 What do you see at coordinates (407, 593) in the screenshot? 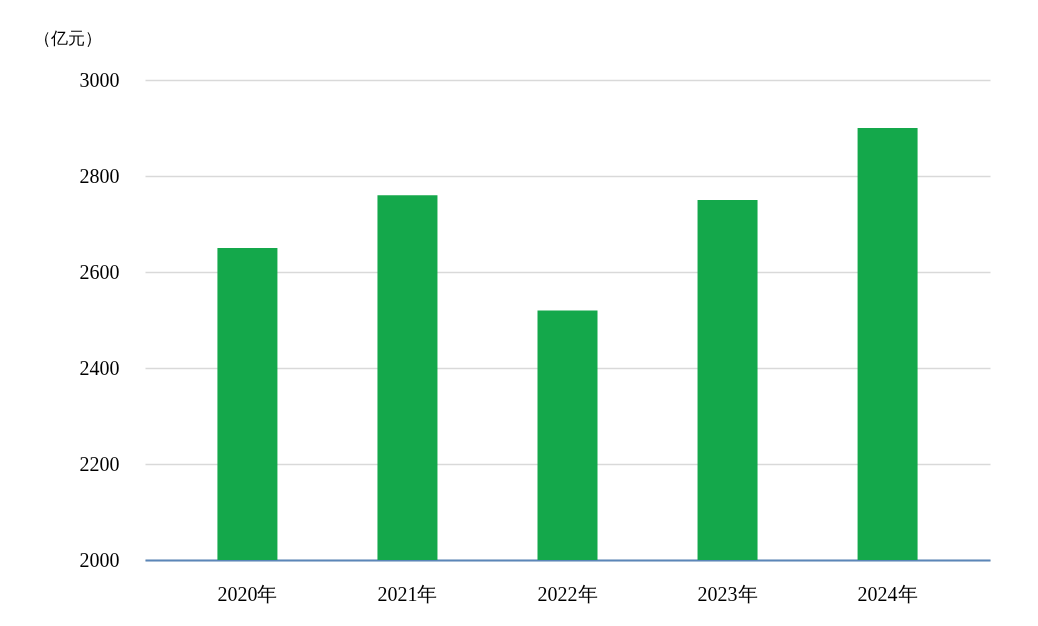
I see `x-tick-label: 2021年` at bounding box center [407, 593].